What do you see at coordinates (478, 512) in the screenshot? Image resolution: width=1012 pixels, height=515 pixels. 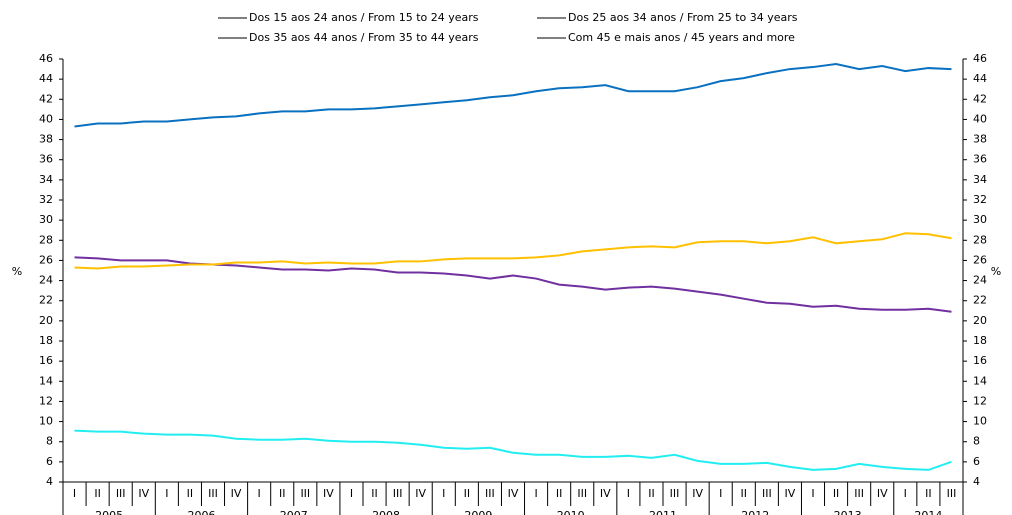 I see `year-label: 2009` at bounding box center [478, 512].